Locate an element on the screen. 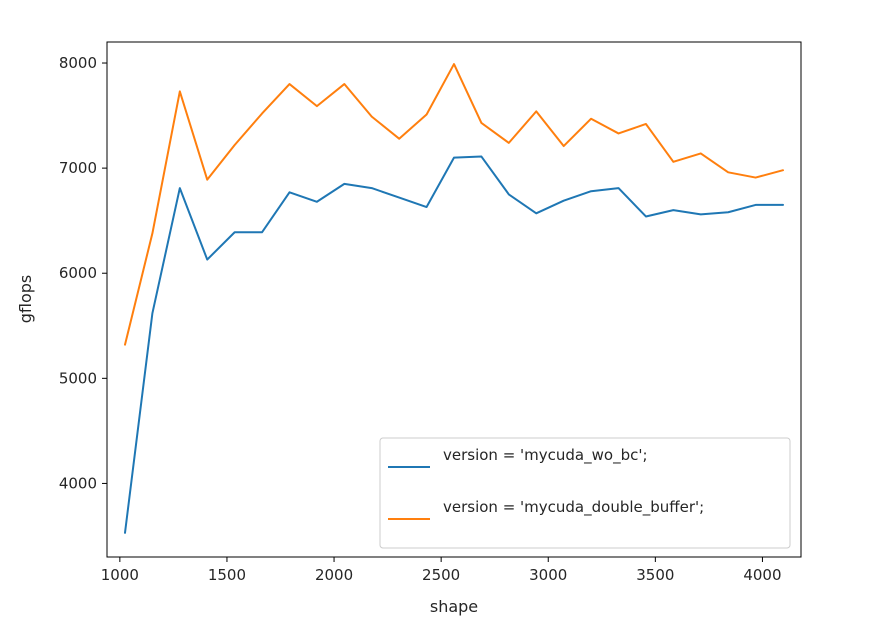 This screenshot has width=883, height=626. y-tick-label: 5000 is located at coordinates (78, 378).